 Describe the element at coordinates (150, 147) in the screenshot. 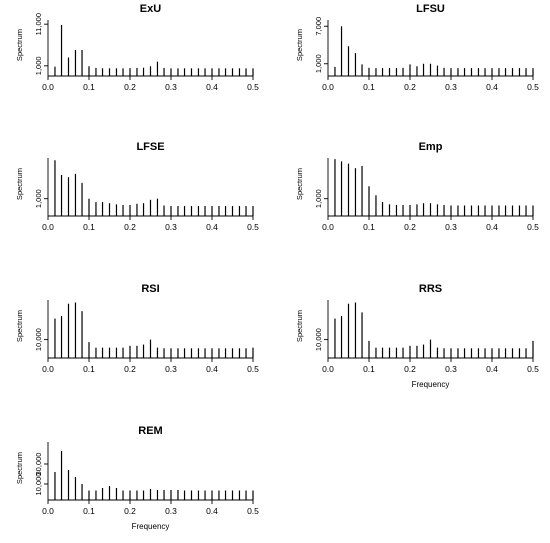

I see `panel-title: LFSE` at that location.